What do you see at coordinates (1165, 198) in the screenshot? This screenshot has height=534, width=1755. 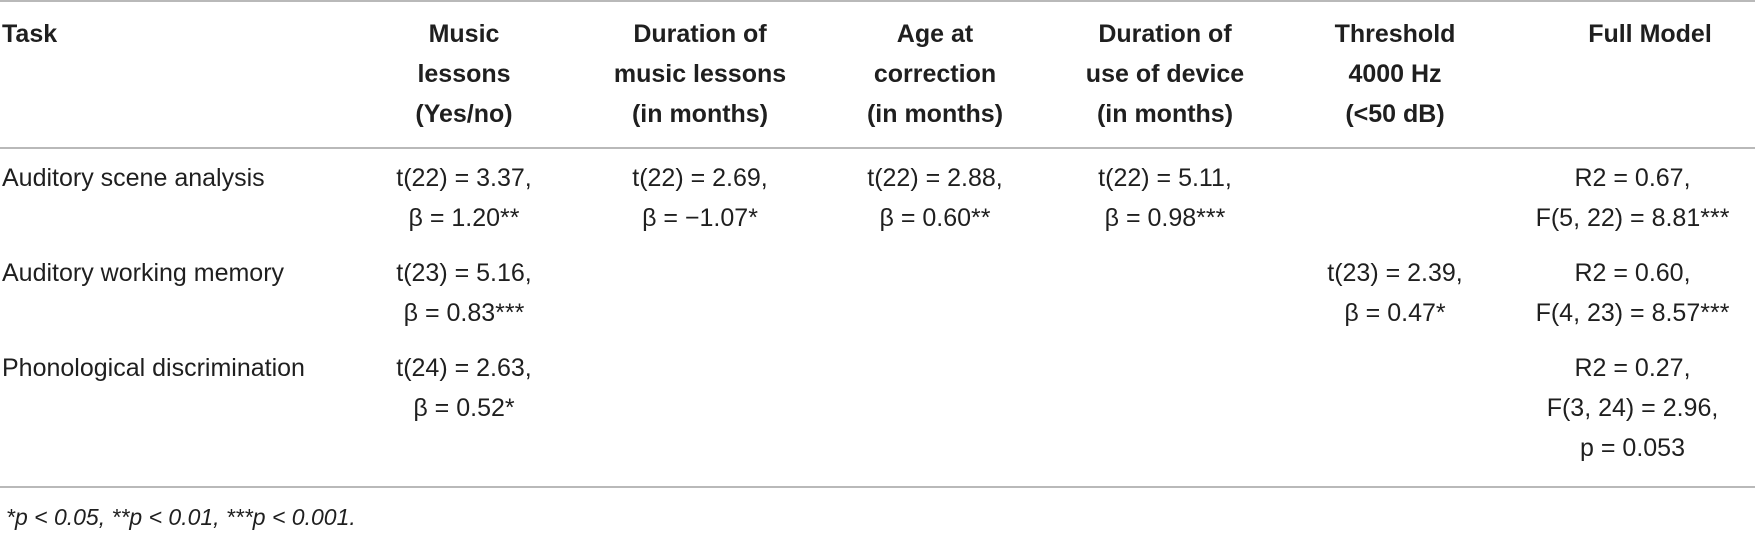 I see `table-cell: t(22) = 5.11, β = 0.98***` at bounding box center [1165, 198].